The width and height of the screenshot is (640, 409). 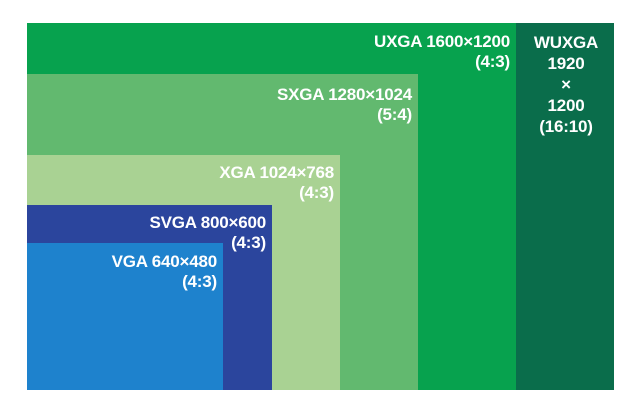 I want to click on wuxga-ratio: (16:10), so click(x=566, y=126).